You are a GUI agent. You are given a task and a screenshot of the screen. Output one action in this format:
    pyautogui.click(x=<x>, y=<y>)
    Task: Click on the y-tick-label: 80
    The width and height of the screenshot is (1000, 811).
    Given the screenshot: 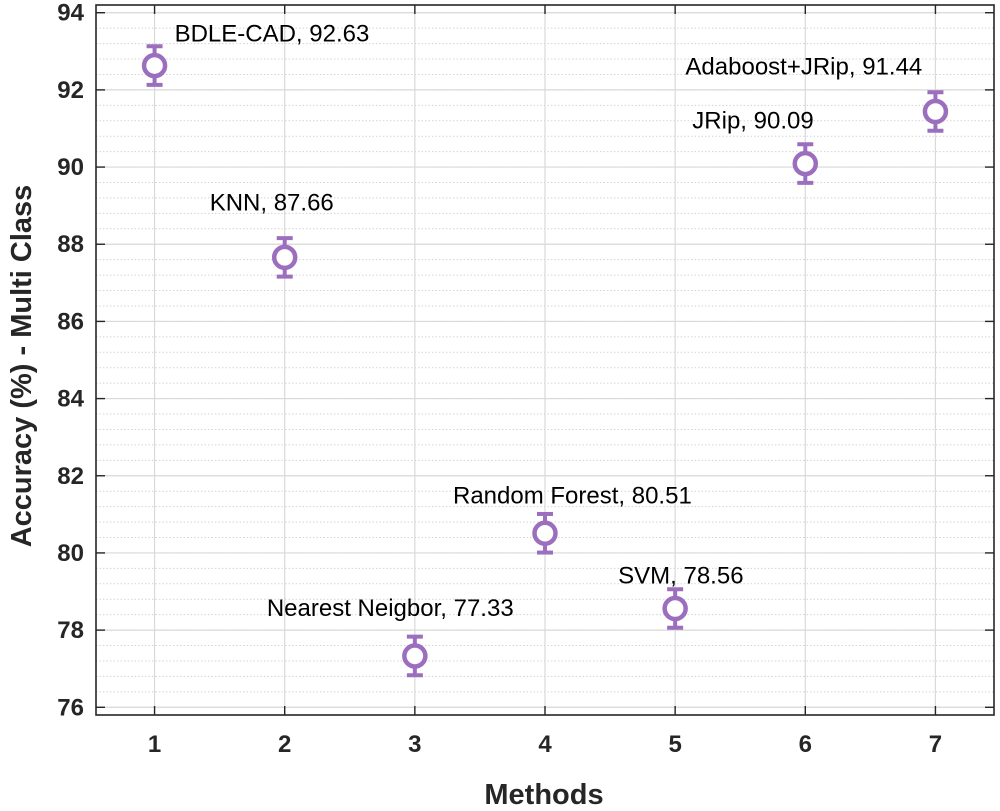 What is the action you would take?
    pyautogui.click(x=70, y=553)
    